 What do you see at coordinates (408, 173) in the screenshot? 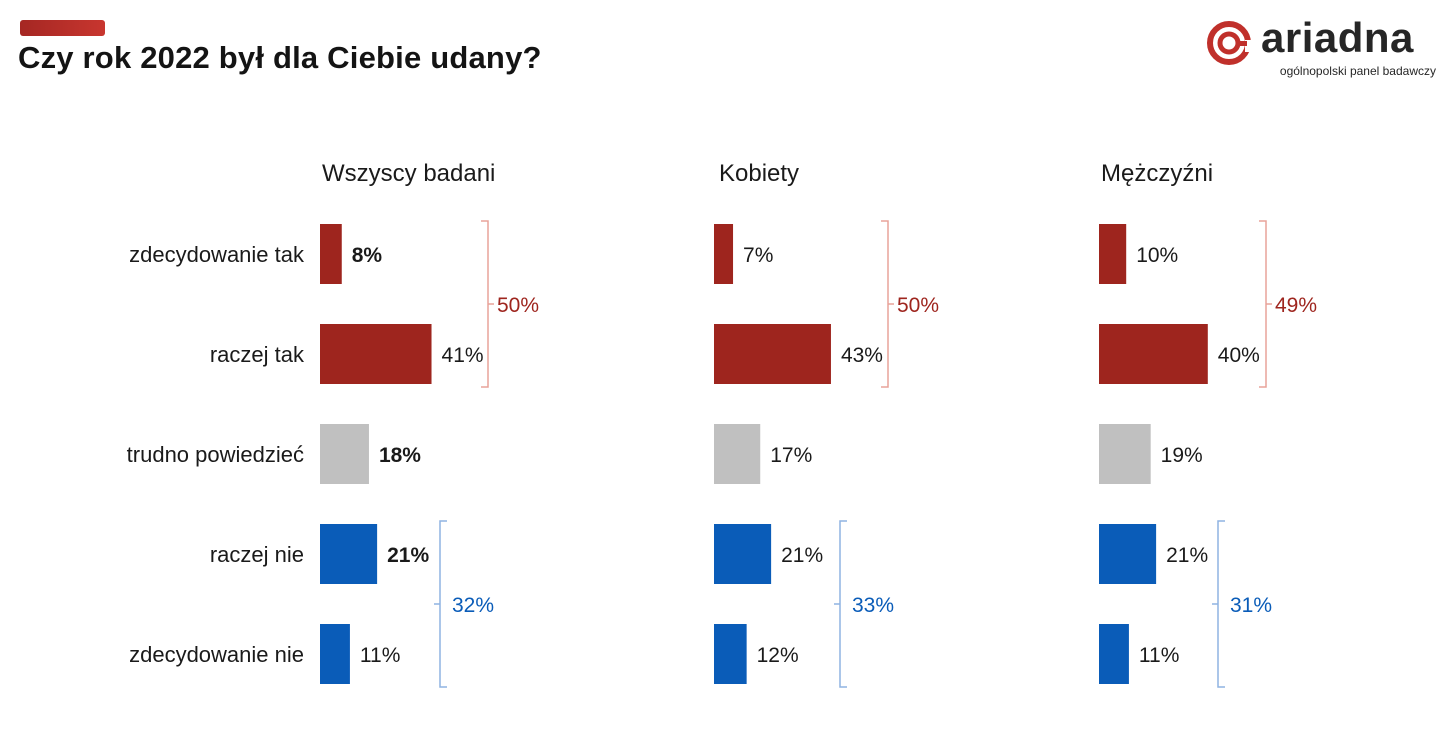
I see `panel-title-0: Wszyscy badani` at bounding box center [408, 173].